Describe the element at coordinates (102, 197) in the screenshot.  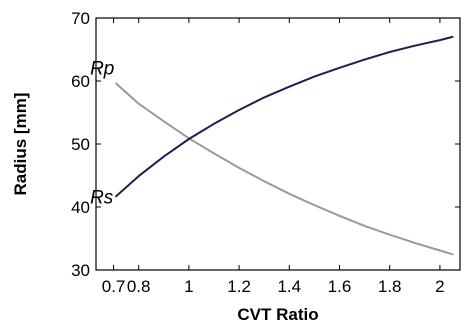
I see `series-label-rs: Rs` at that location.